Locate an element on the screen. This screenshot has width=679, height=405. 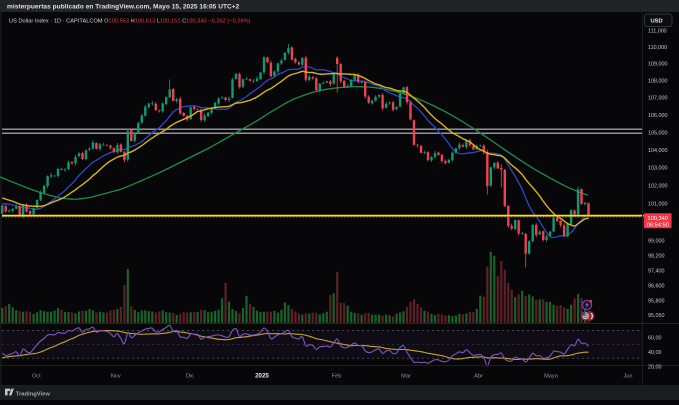
svg-text: 60,00 is located at coordinates (655, 339).